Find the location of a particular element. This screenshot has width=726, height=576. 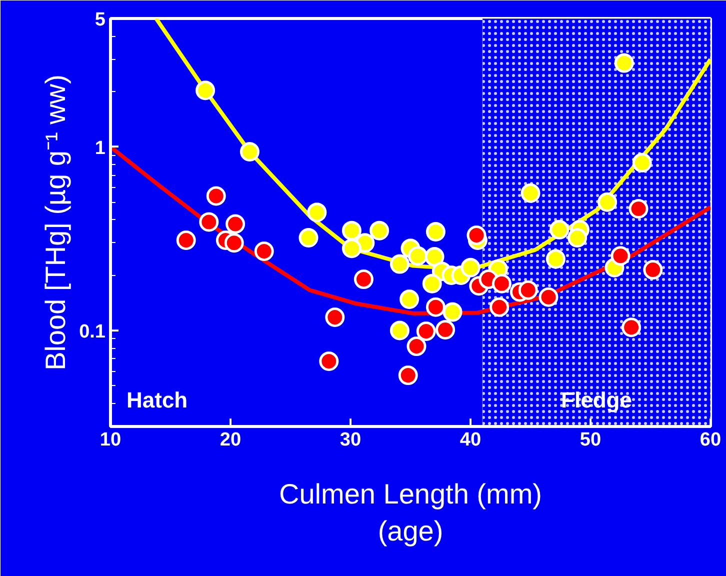

y-axis-title: Blood [THg] (µg g⁻¹ ww) is located at coordinates (56, 222).